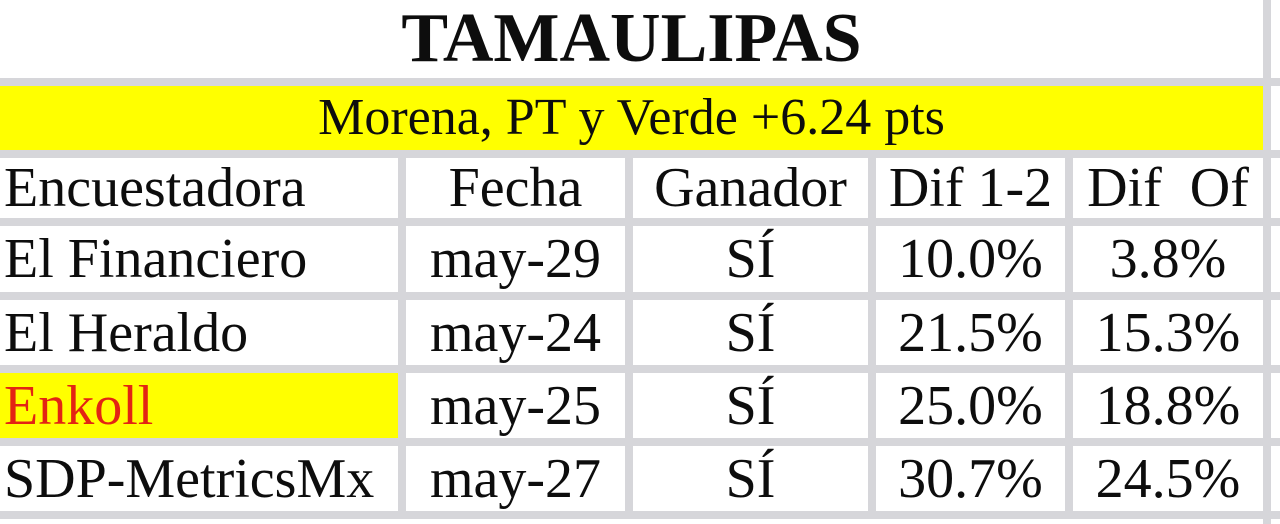 This screenshot has height=524, width=1280. What do you see at coordinates (970, 259) in the screenshot?
I see `cell-dif-1-2: 10.0%` at bounding box center [970, 259].